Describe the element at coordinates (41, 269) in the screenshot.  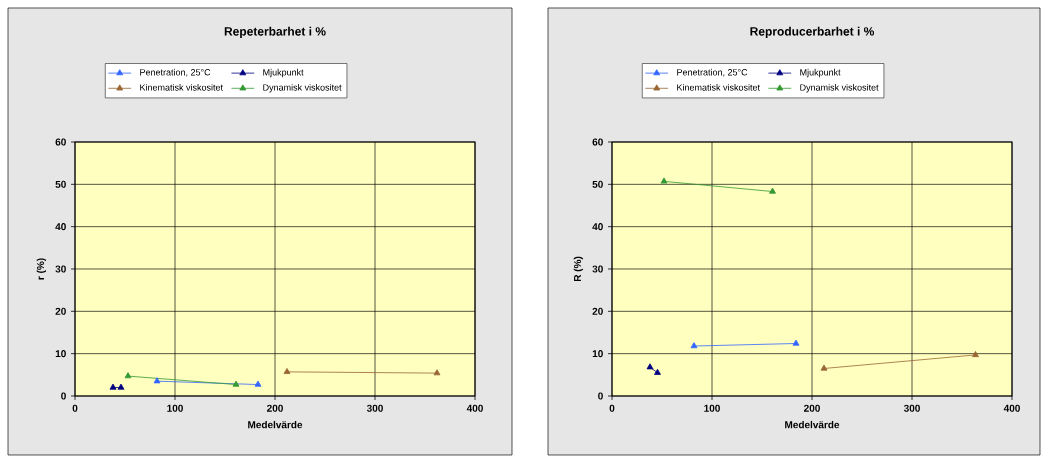
I see `y-axis-title: r (%)` at that location.